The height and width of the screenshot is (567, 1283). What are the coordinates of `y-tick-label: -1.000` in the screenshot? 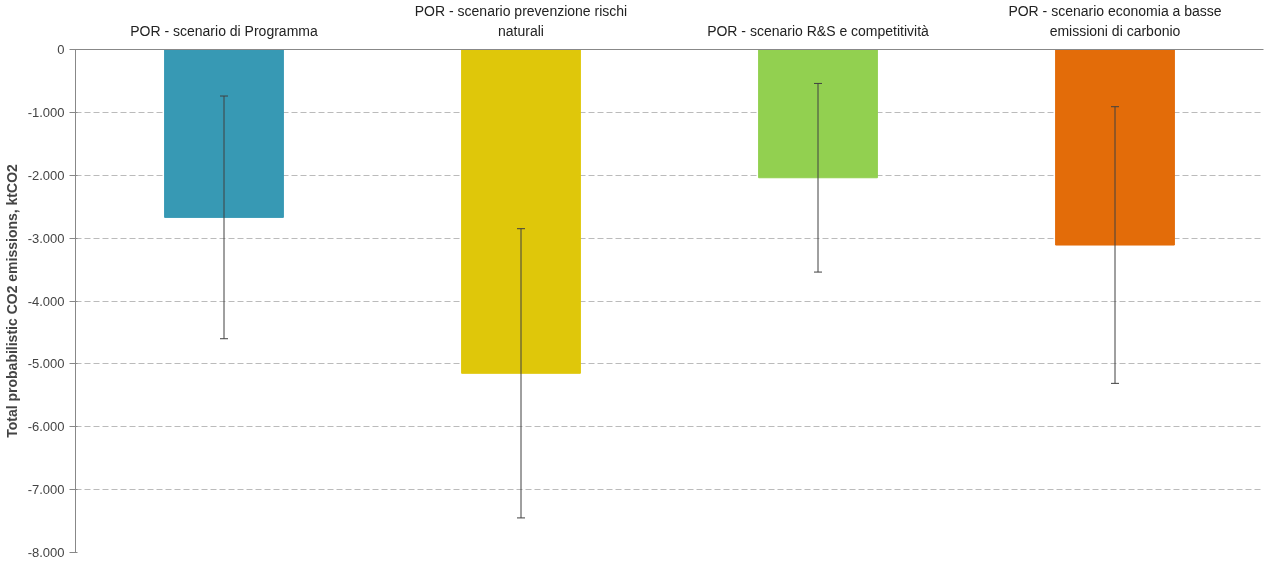 It's located at (46, 112).